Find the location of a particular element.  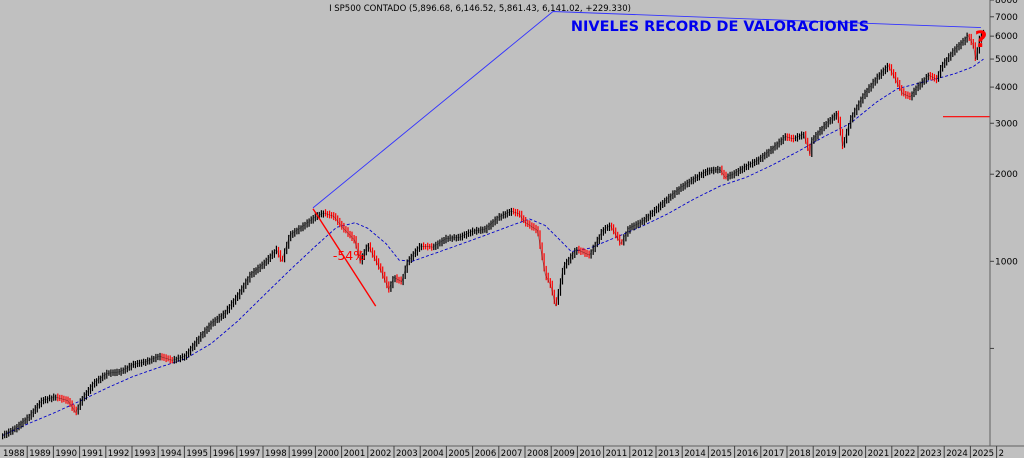

y-tick-label: 2000 is located at coordinates (1006, 175).